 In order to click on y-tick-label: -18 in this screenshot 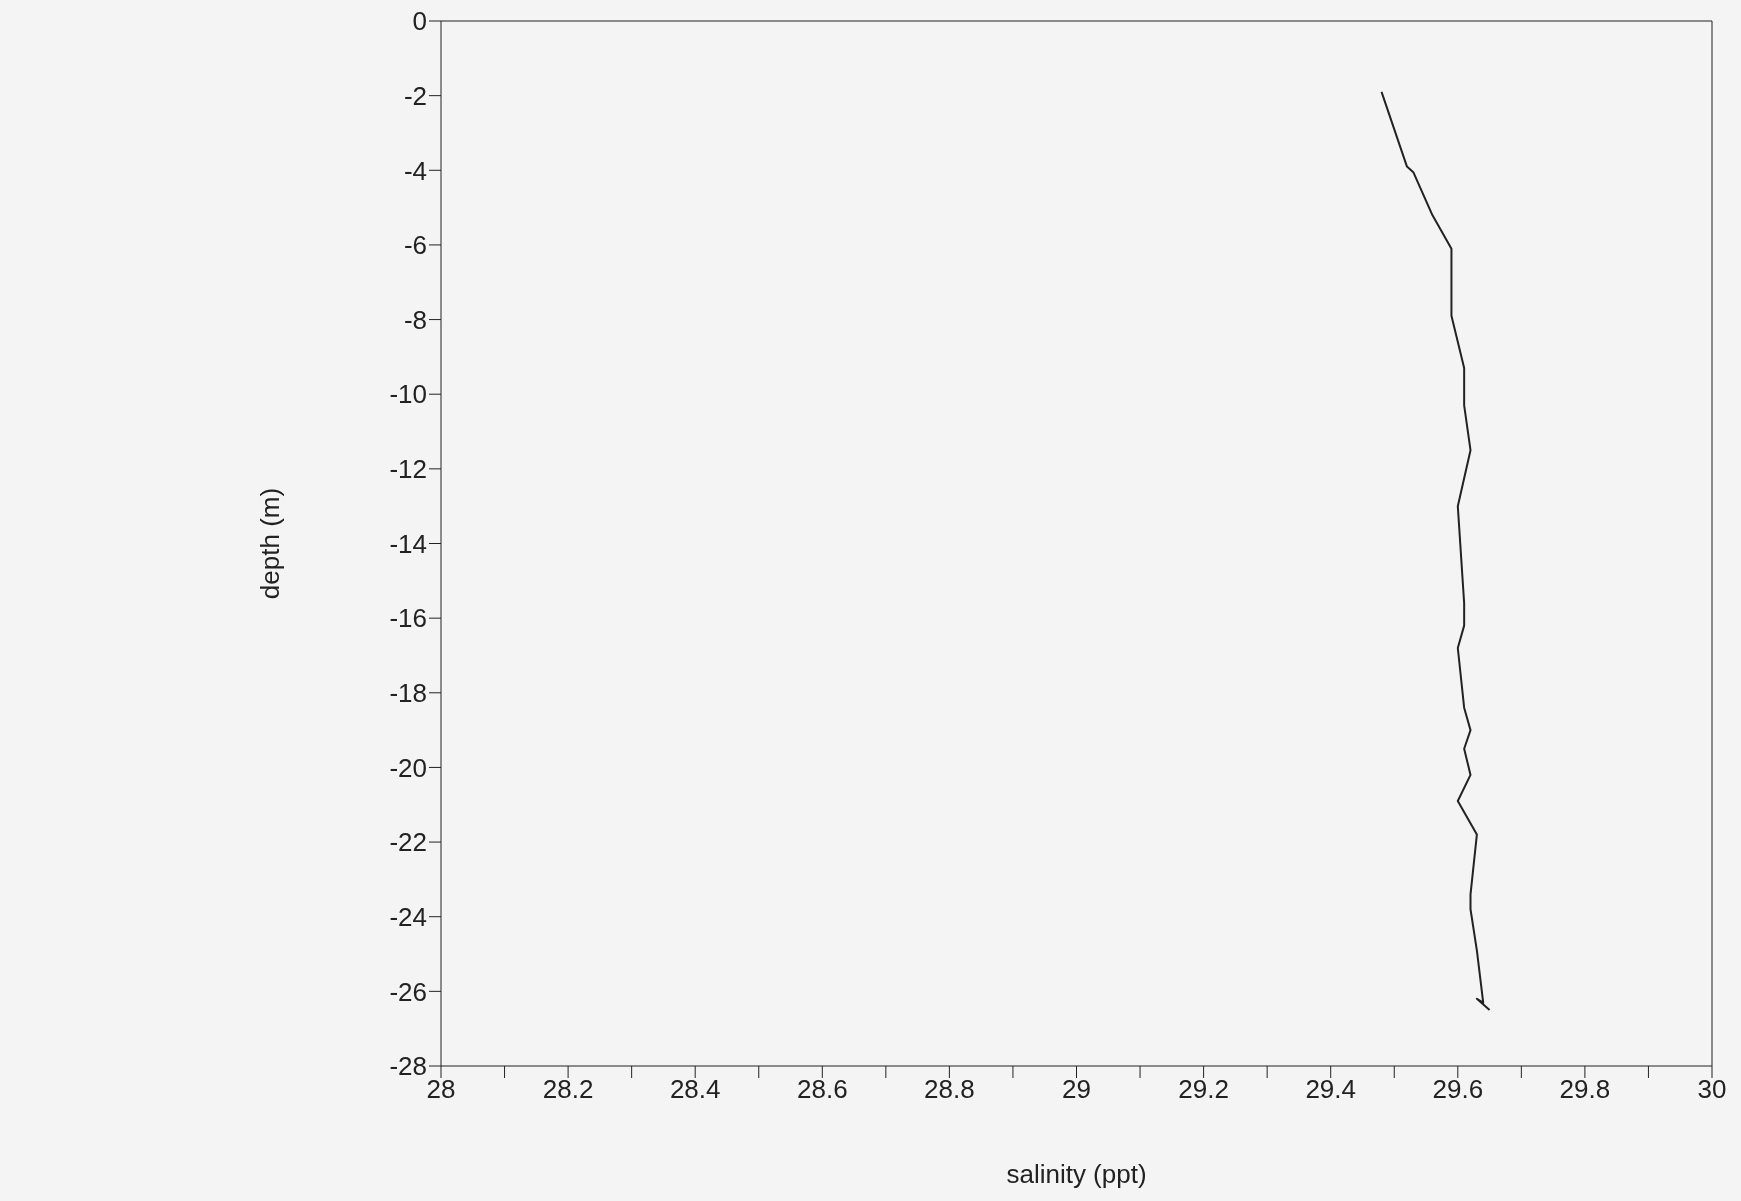, I will do `click(408, 693)`.